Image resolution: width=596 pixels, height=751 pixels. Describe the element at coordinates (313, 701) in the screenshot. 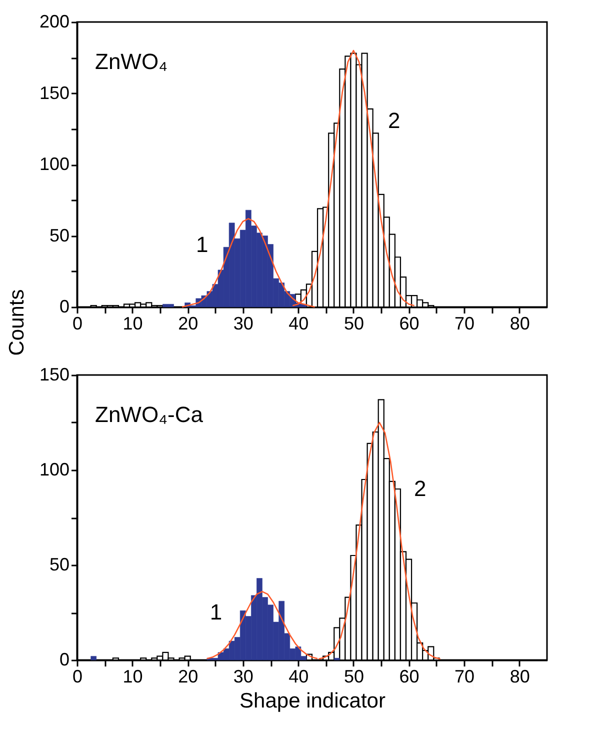

I see `x-axis-title: Shape indicator` at that location.